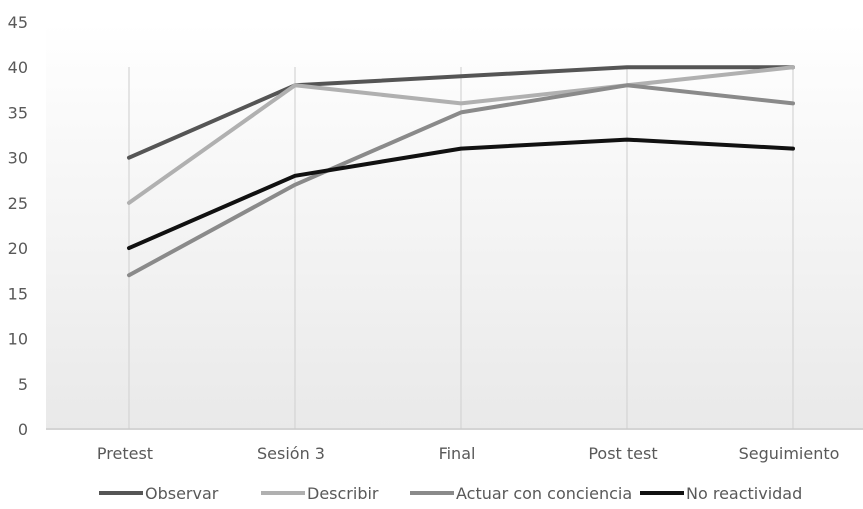 The image size is (863, 509). I want to click on legend-item: No reactividad, so click(721, 493).